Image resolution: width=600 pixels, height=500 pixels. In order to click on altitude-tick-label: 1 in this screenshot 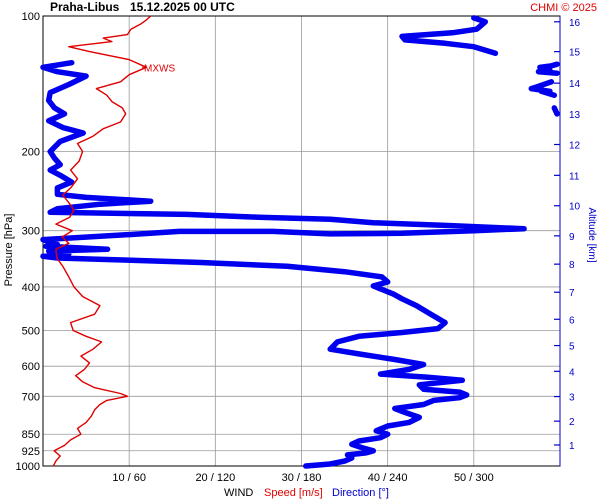, I will do `click(572, 446)`.